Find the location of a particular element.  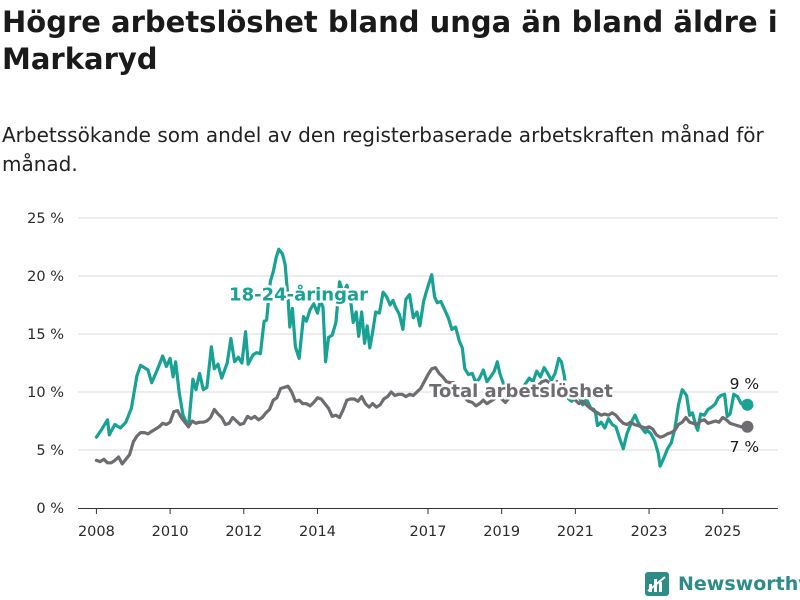

total-end-label: 7 % is located at coordinates (745, 447).